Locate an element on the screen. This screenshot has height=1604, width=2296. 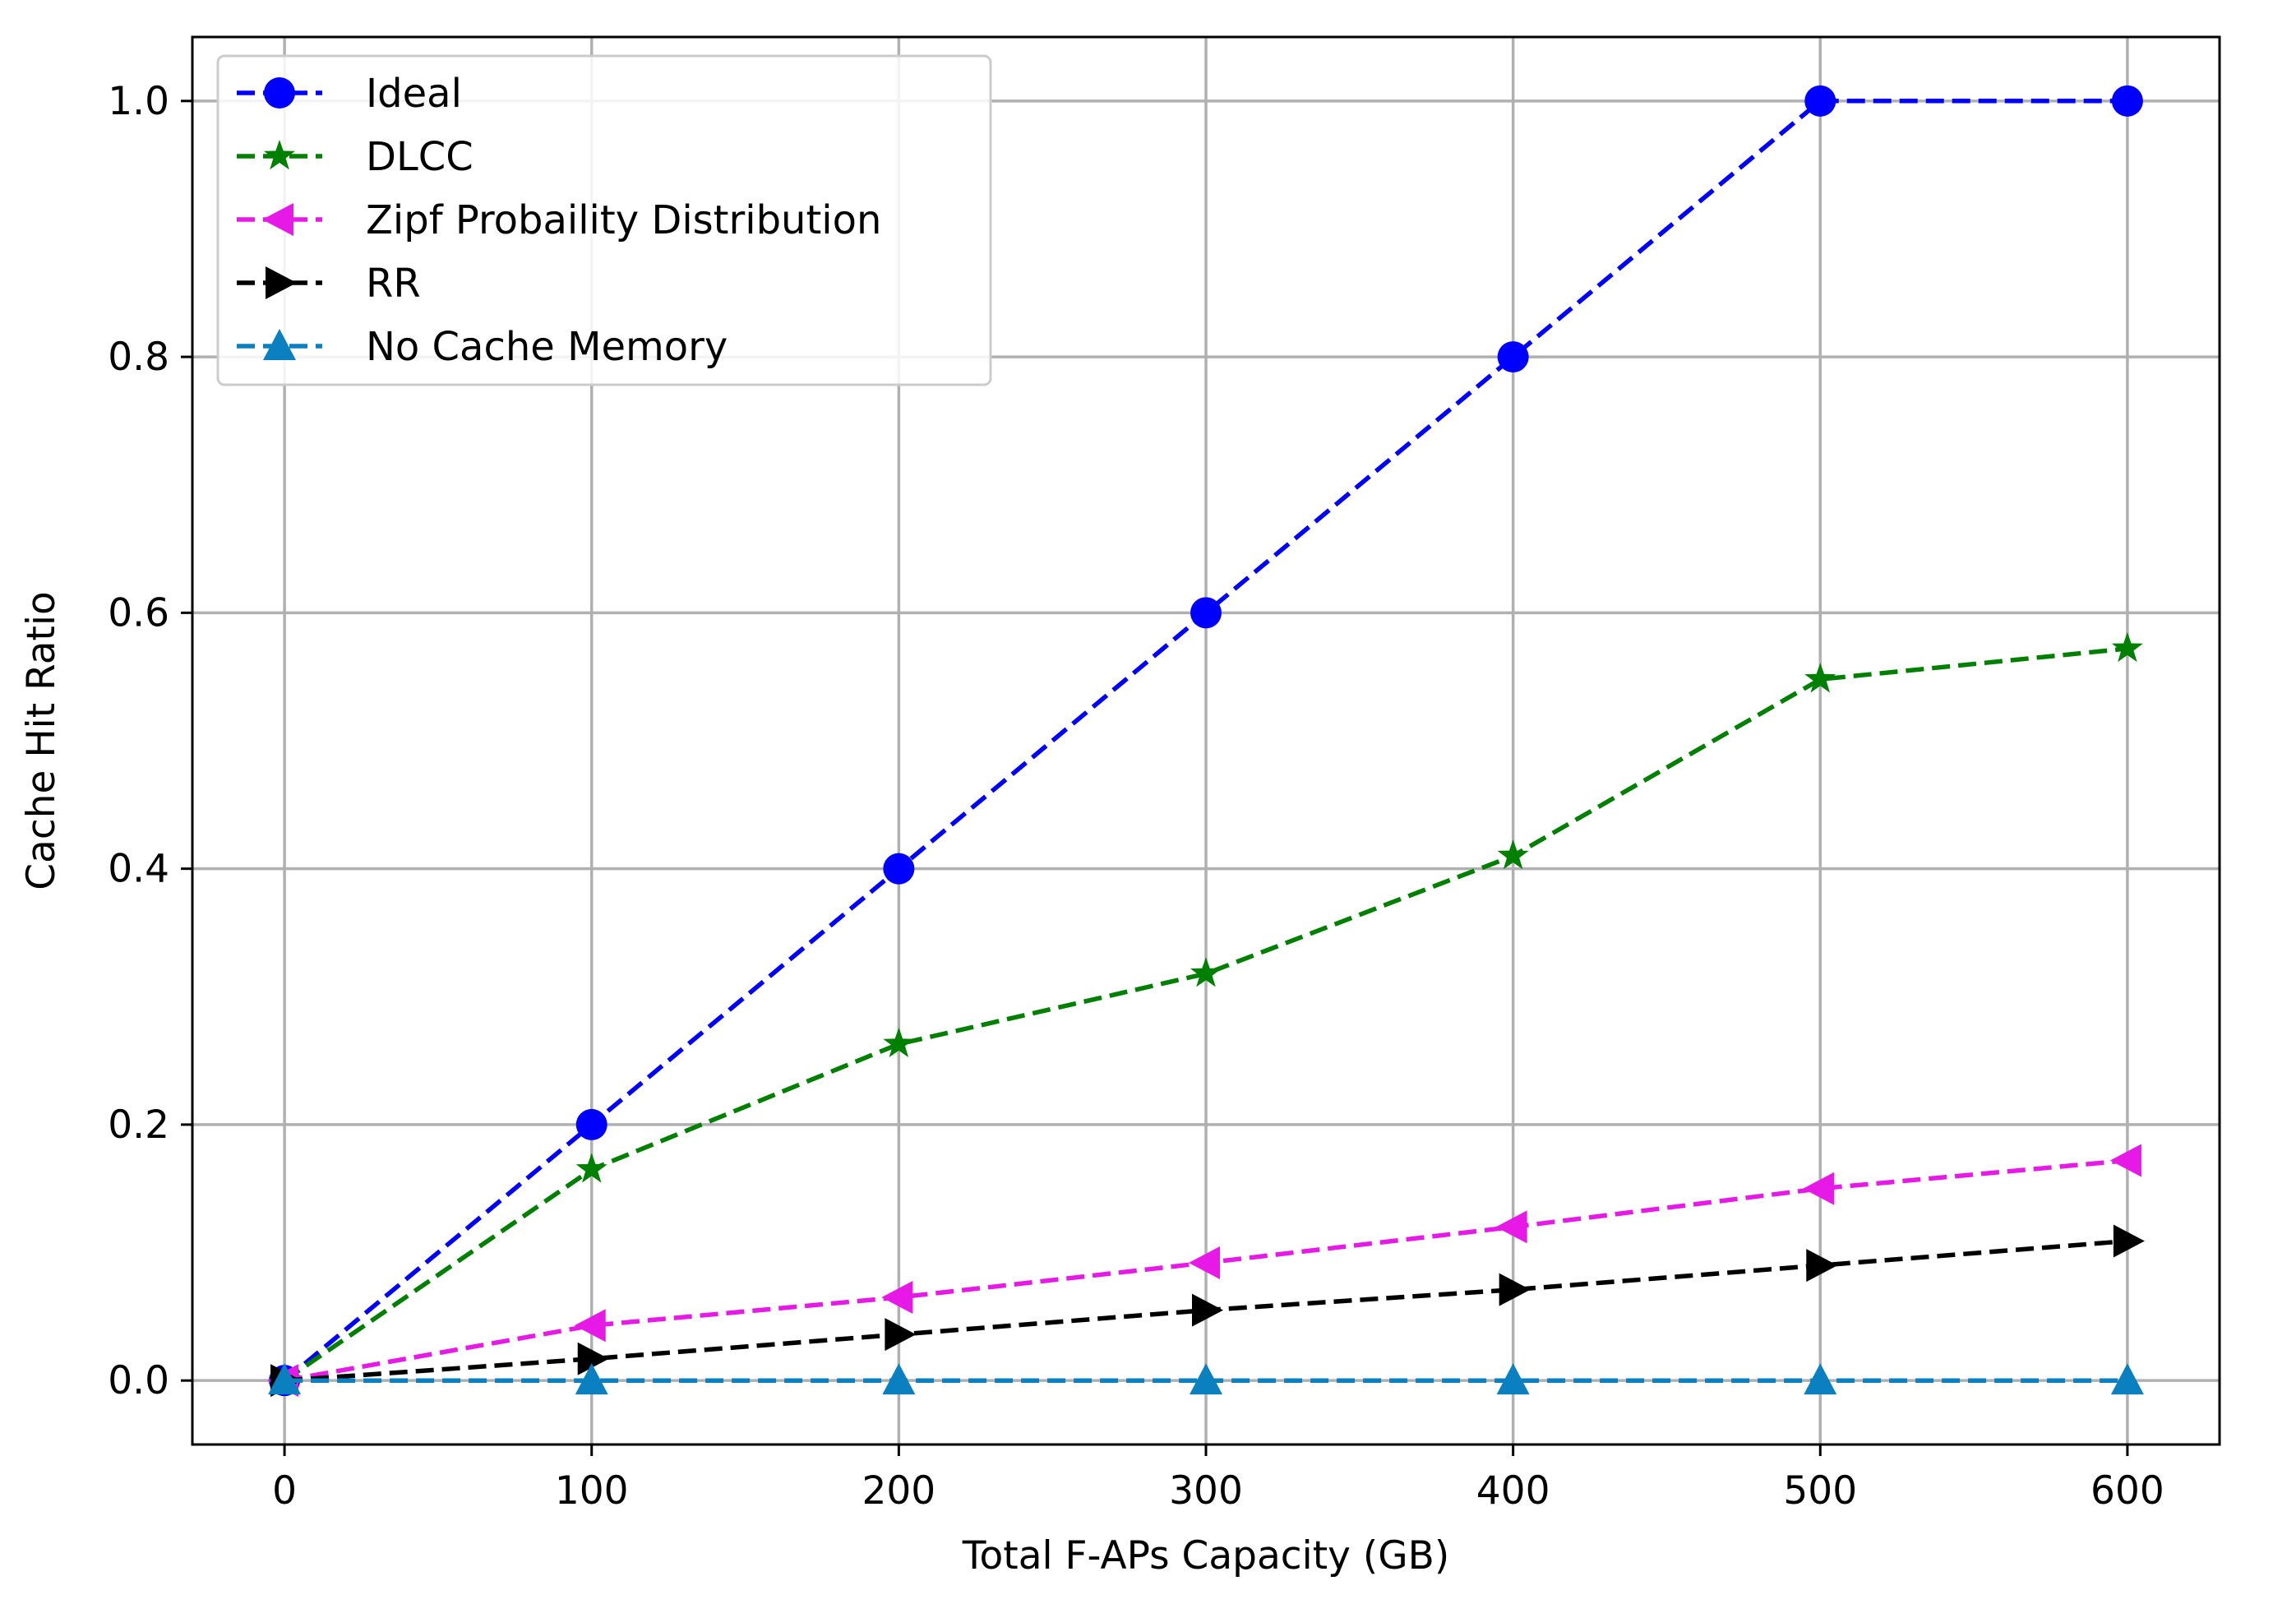
legend-marker-rr is located at coordinates (281, 282).